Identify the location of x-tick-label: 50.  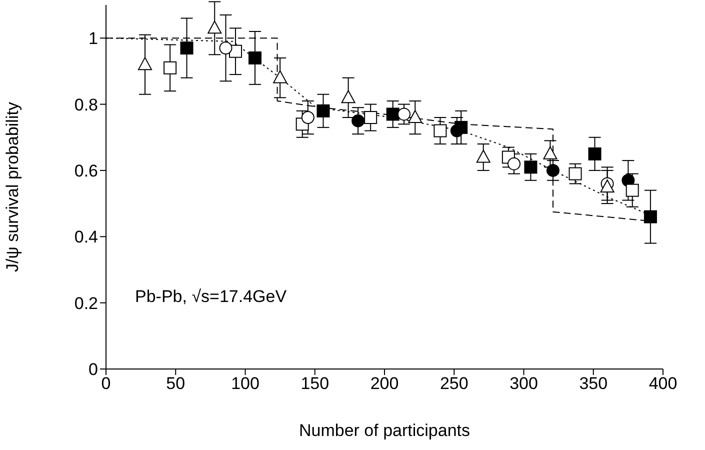
(176, 384).